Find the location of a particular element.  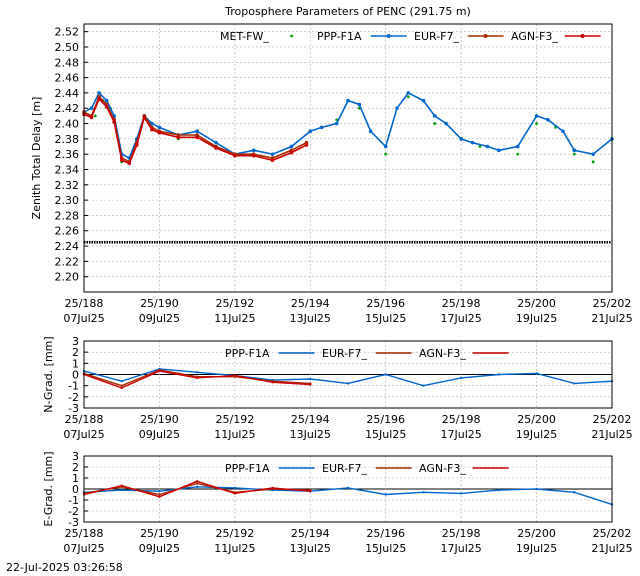

y-tick-label: 2.30 is located at coordinates (67, 200).